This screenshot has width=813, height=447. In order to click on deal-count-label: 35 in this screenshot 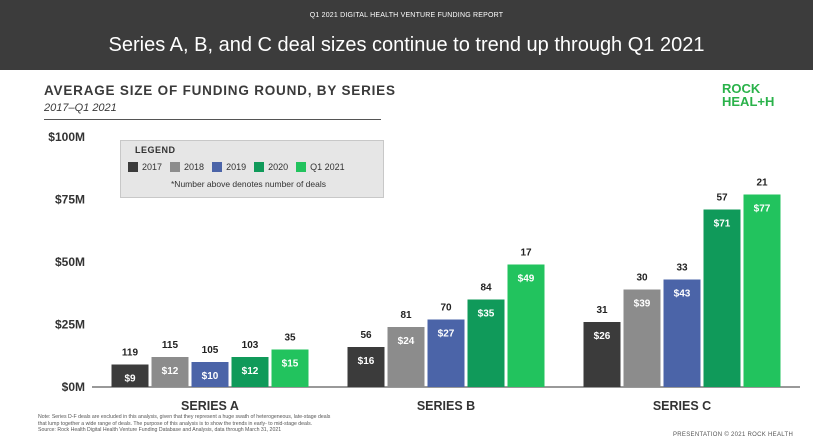, I will do `click(290, 338)`.